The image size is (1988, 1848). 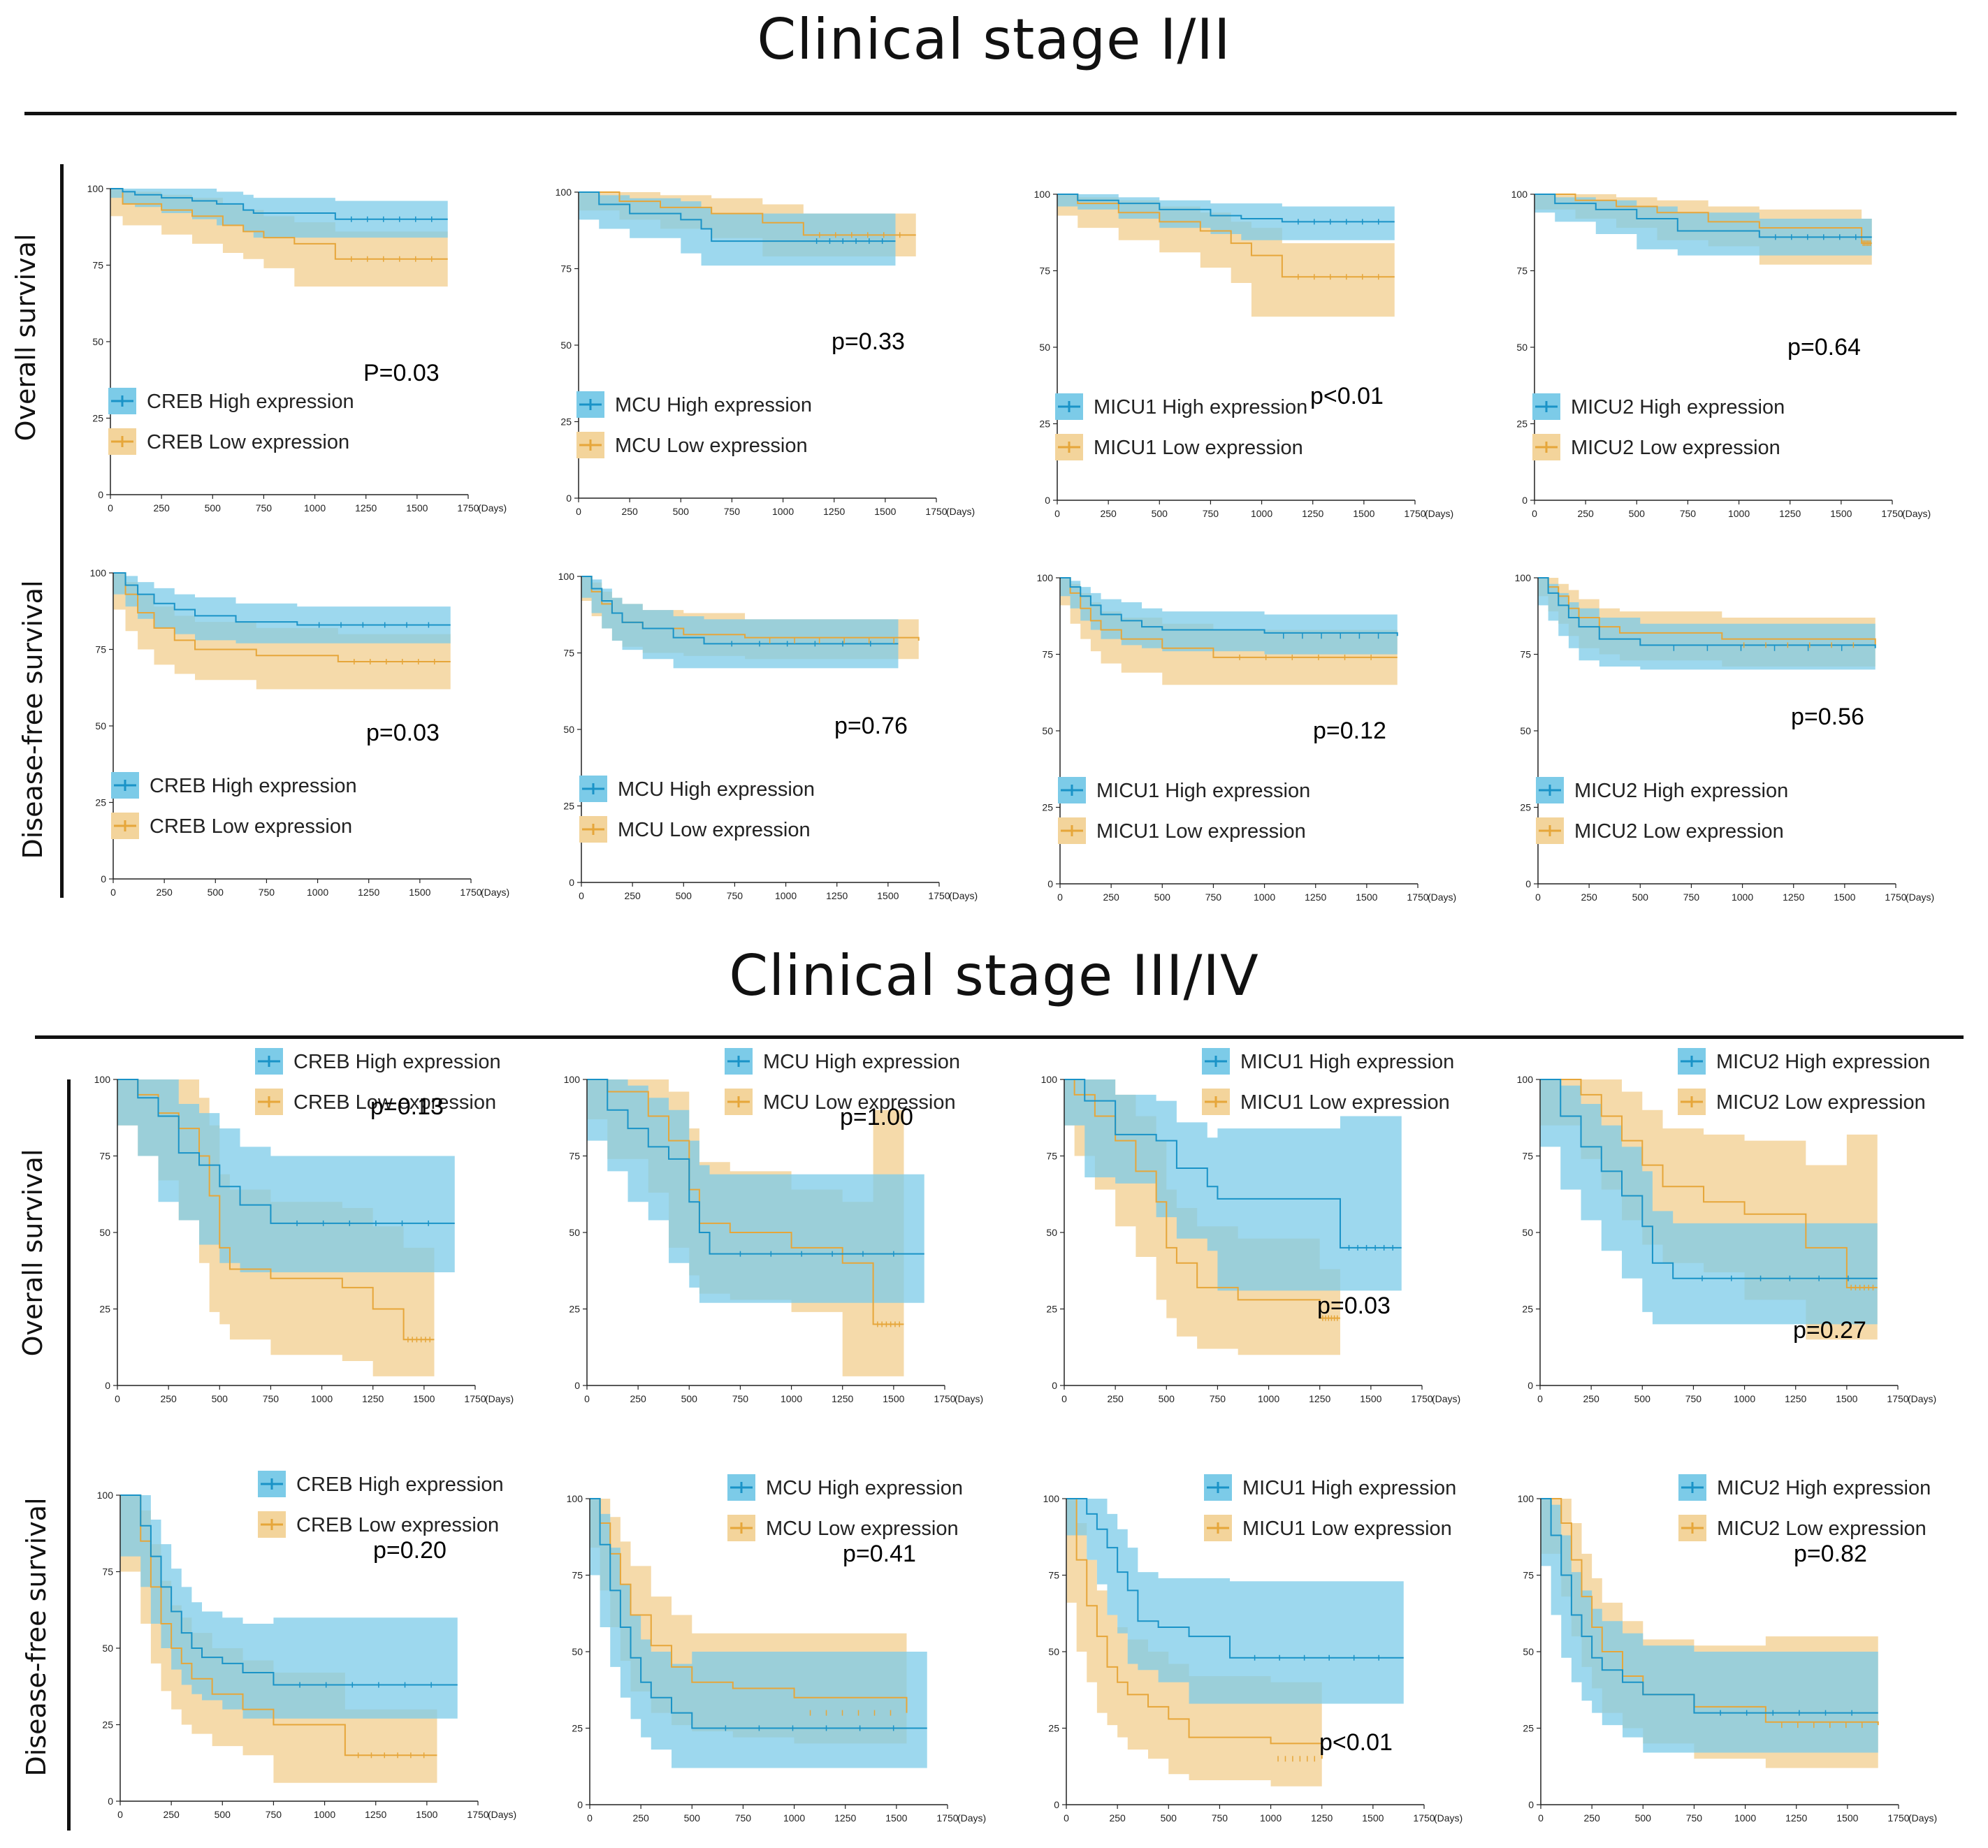 I want to click on legend-label: MICU2 Low expression, so click(x=1679, y=831).